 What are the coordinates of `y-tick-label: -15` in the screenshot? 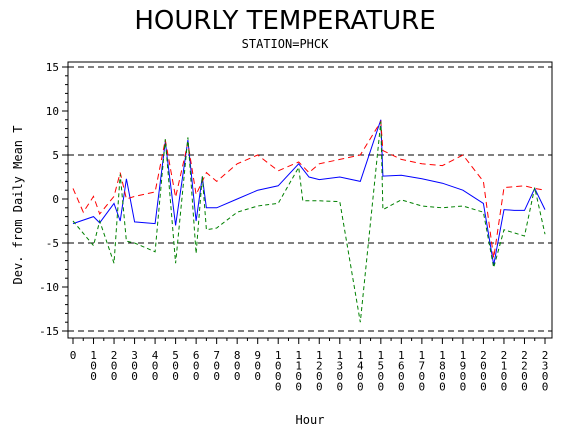 It's located at (49, 331).